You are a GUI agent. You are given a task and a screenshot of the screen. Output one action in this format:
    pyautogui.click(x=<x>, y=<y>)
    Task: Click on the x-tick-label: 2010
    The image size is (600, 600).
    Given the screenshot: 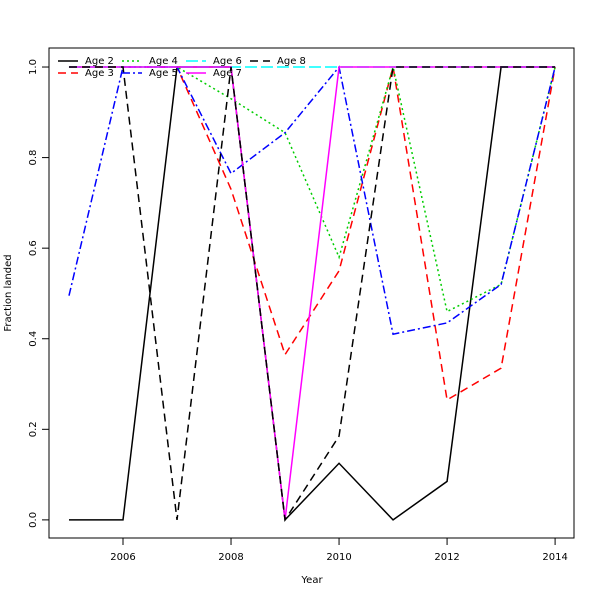 What is the action you would take?
    pyautogui.click(x=338, y=557)
    